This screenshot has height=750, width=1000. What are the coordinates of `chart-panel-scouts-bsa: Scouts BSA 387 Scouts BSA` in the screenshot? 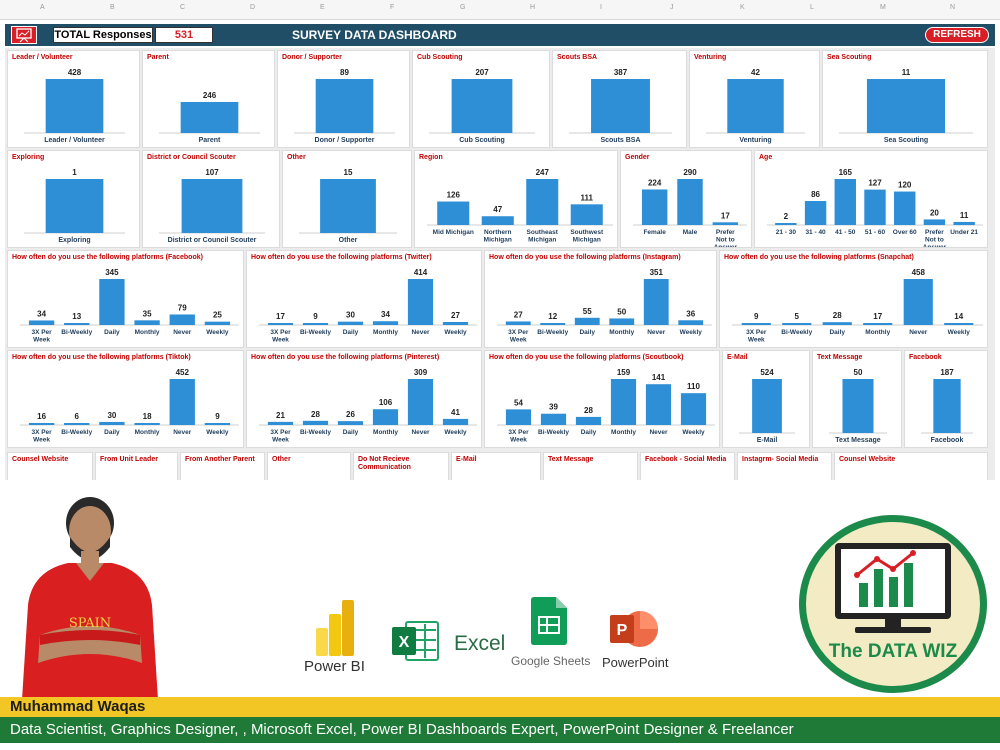 It's located at (619, 99).